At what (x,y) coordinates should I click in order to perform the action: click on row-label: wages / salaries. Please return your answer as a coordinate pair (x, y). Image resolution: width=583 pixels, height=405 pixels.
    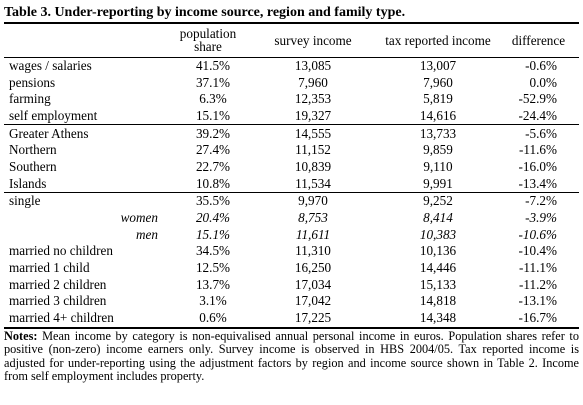
    Looking at the image, I should click on (50, 65).